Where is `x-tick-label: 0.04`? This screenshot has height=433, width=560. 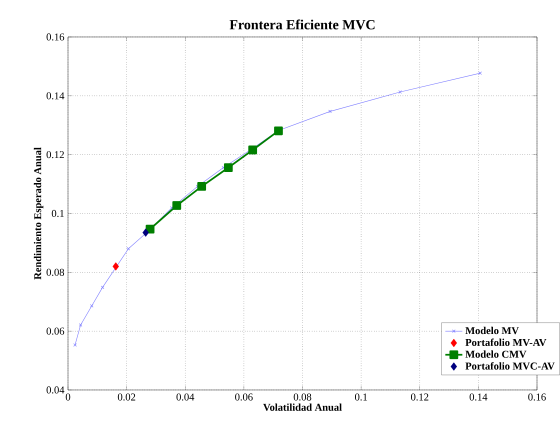
x-tick-label: 0.04 is located at coordinates (185, 397).